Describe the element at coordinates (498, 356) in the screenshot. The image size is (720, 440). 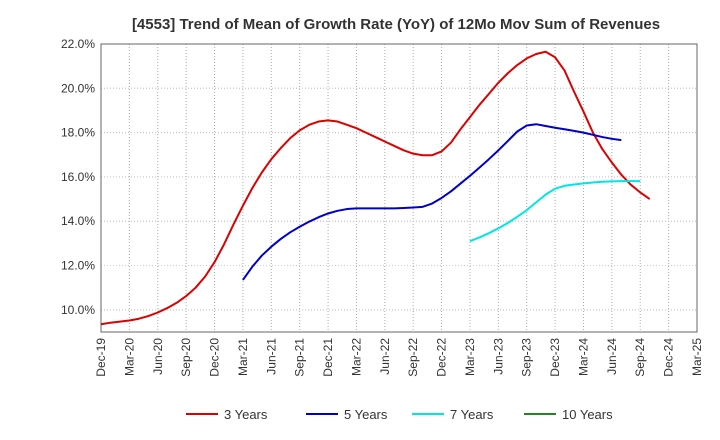
I see `x-tick-label: Jun-23` at that location.